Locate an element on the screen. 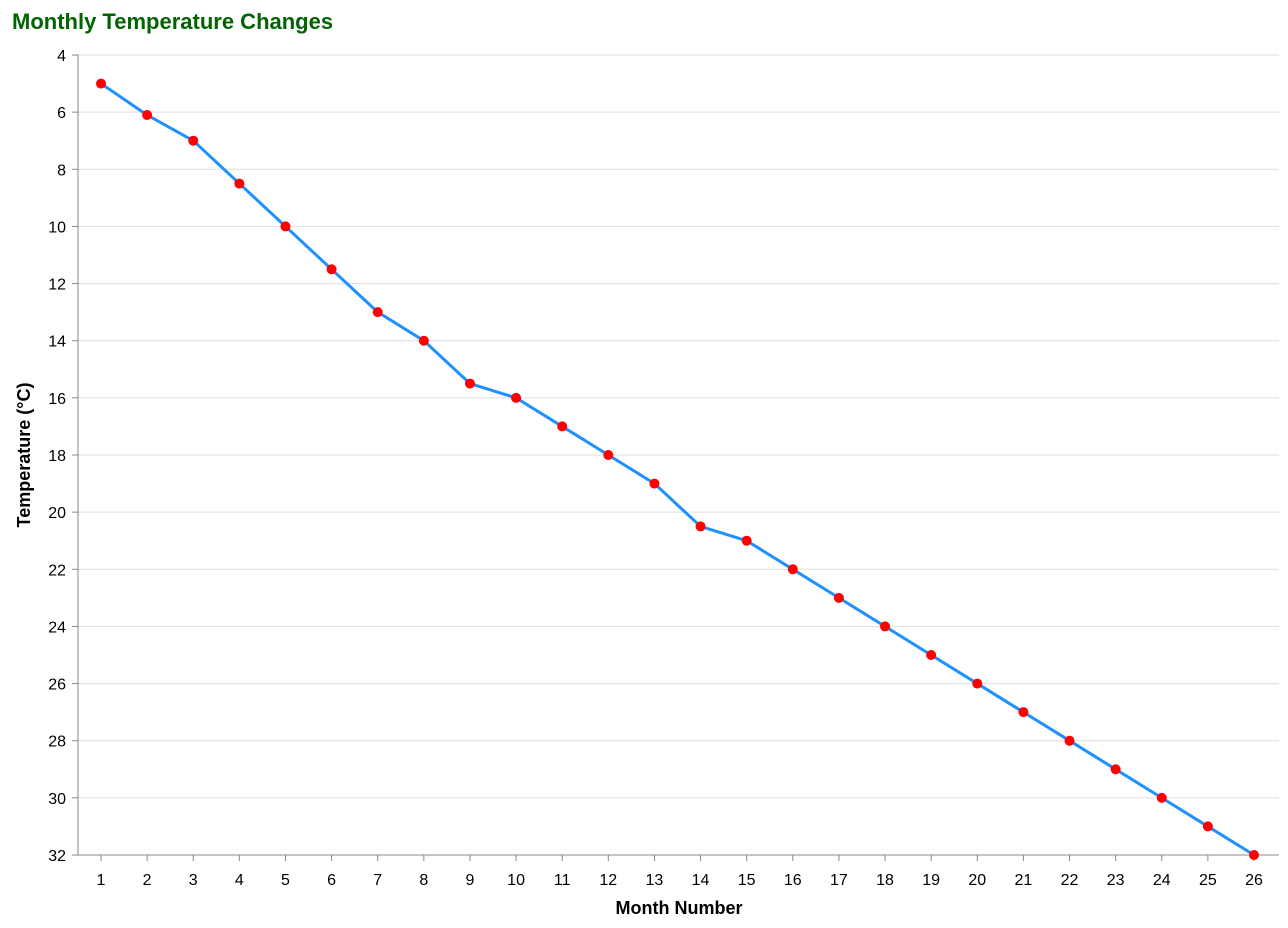  y-axis-label: Temperature (°C) is located at coordinates (24, 455).